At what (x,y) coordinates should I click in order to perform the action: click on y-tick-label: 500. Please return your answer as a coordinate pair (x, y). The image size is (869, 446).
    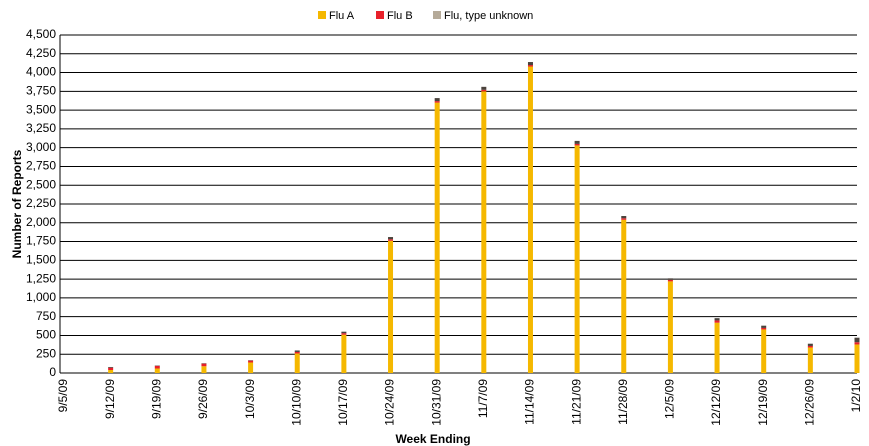
    Looking at the image, I should click on (46, 335).